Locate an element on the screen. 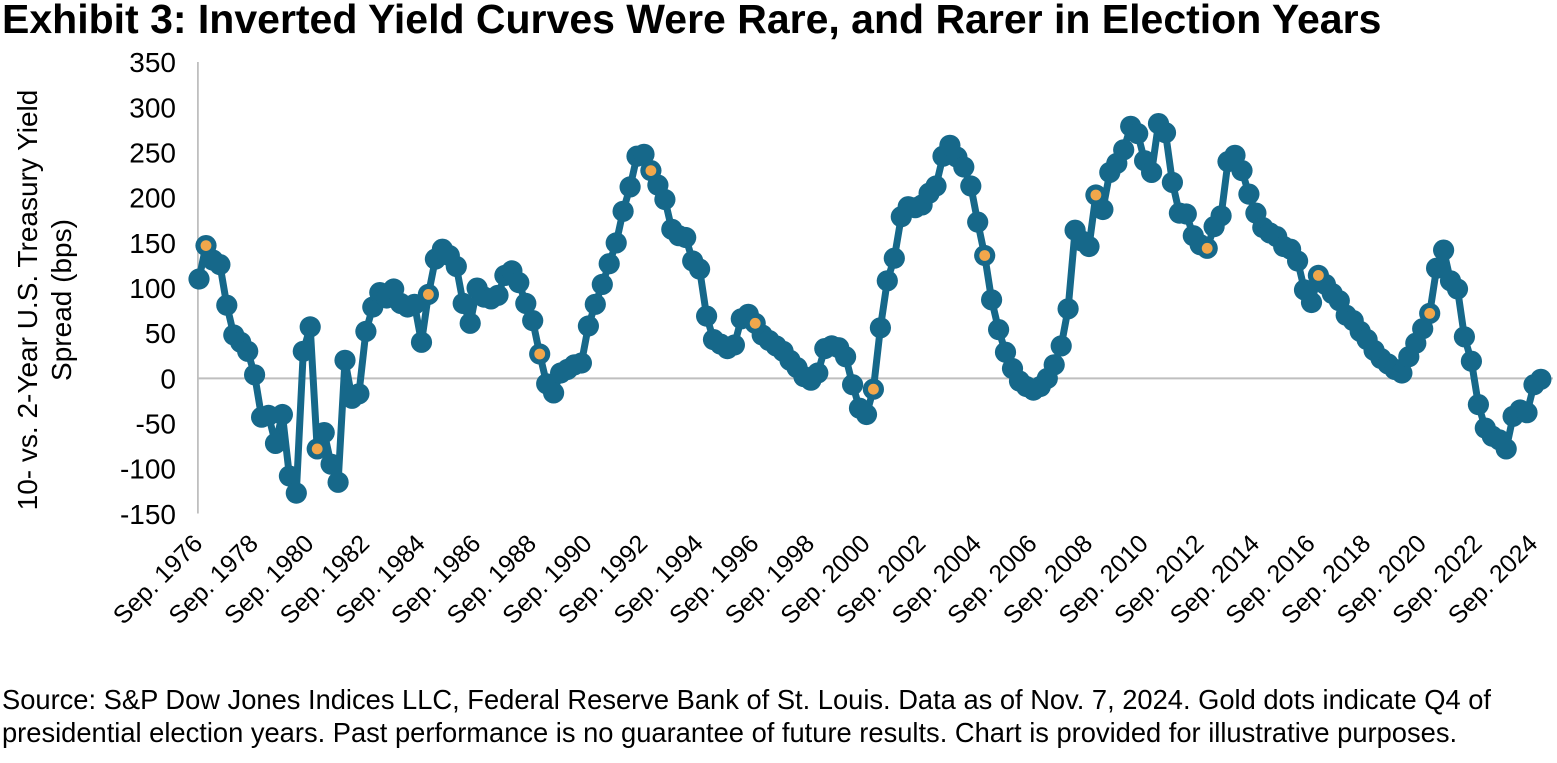 The height and width of the screenshot is (763, 1557). svg-text: 100 is located at coordinates (152, 288).